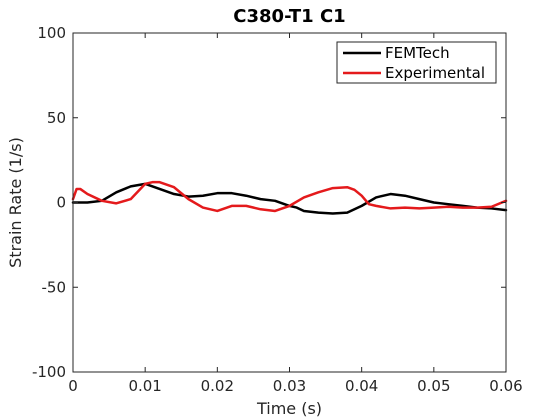  What do you see at coordinates (361, 386) in the screenshot?
I see `x-tick-label: 0.04` at bounding box center [361, 386].